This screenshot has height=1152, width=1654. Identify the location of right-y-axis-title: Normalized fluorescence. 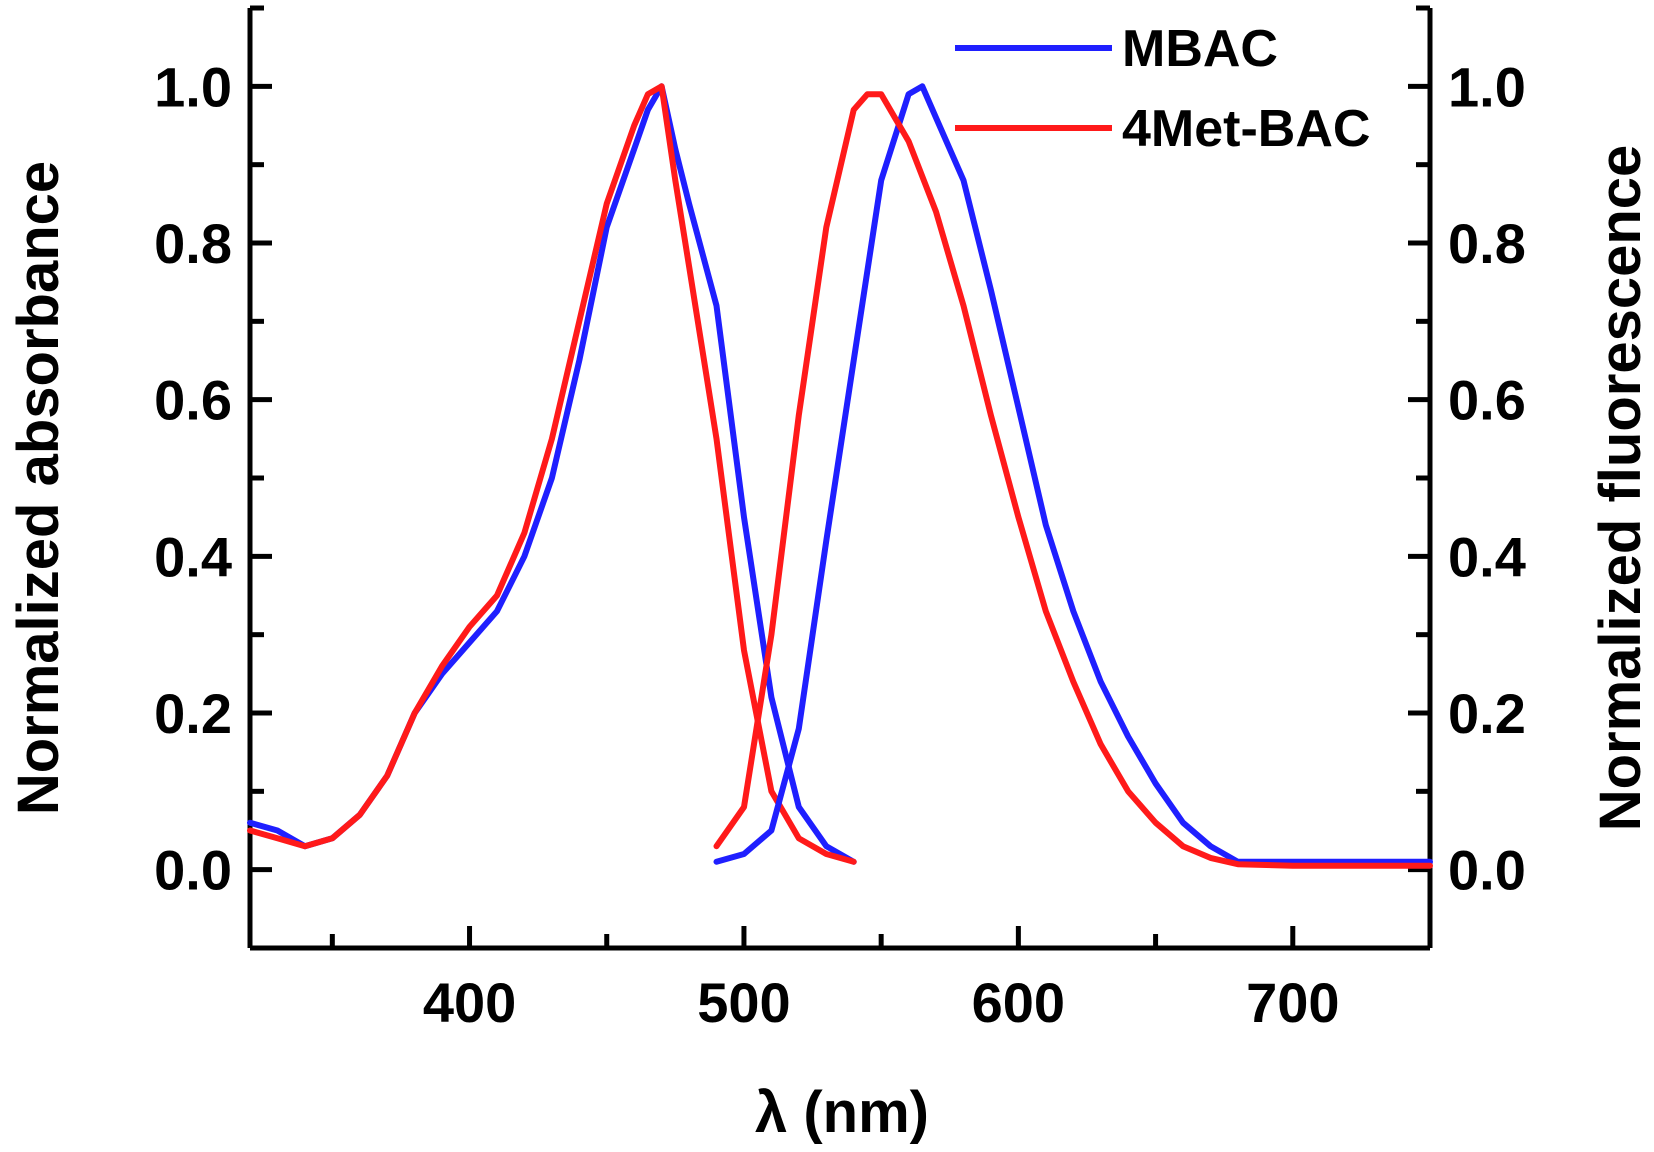
(1620, 488).